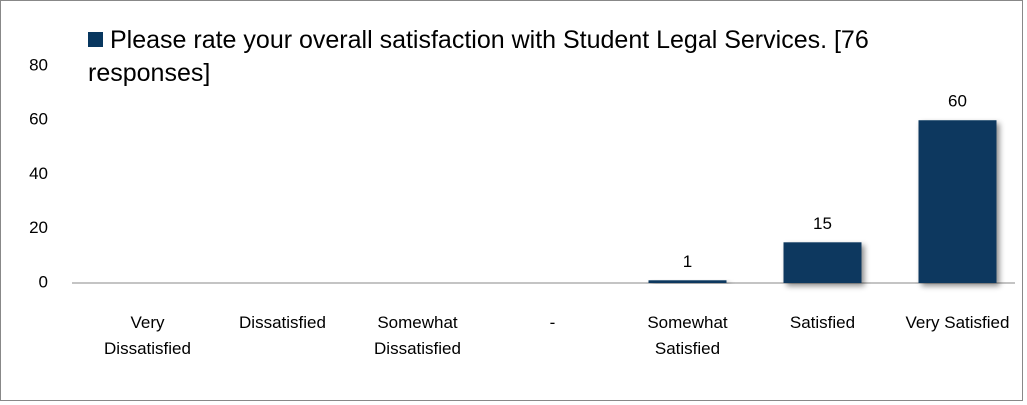 This screenshot has height=405, width=1027. I want to click on x-tick-label: Satisfied, so click(822, 322).